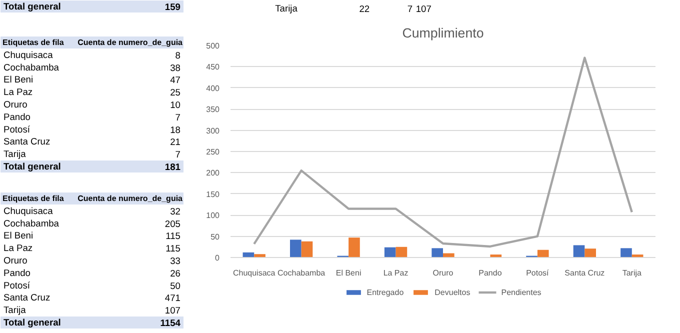  I want to click on legend-label: Pendientes, so click(521, 292).